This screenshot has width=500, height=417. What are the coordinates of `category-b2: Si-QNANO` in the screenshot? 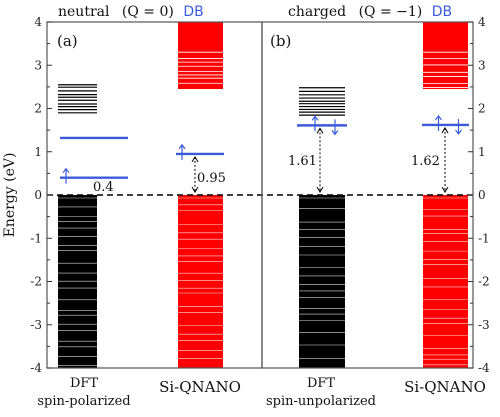 It's located at (445, 387).